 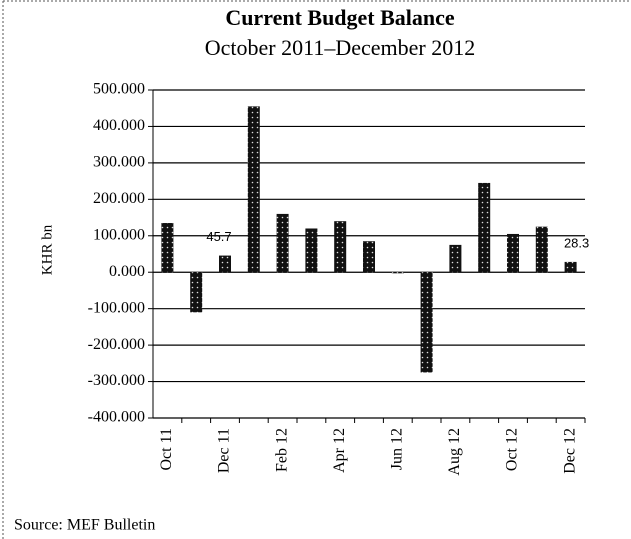 What do you see at coordinates (116, 417) in the screenshot?
I see `y-tick-label: -400.000` at bounding box center [116, 417].